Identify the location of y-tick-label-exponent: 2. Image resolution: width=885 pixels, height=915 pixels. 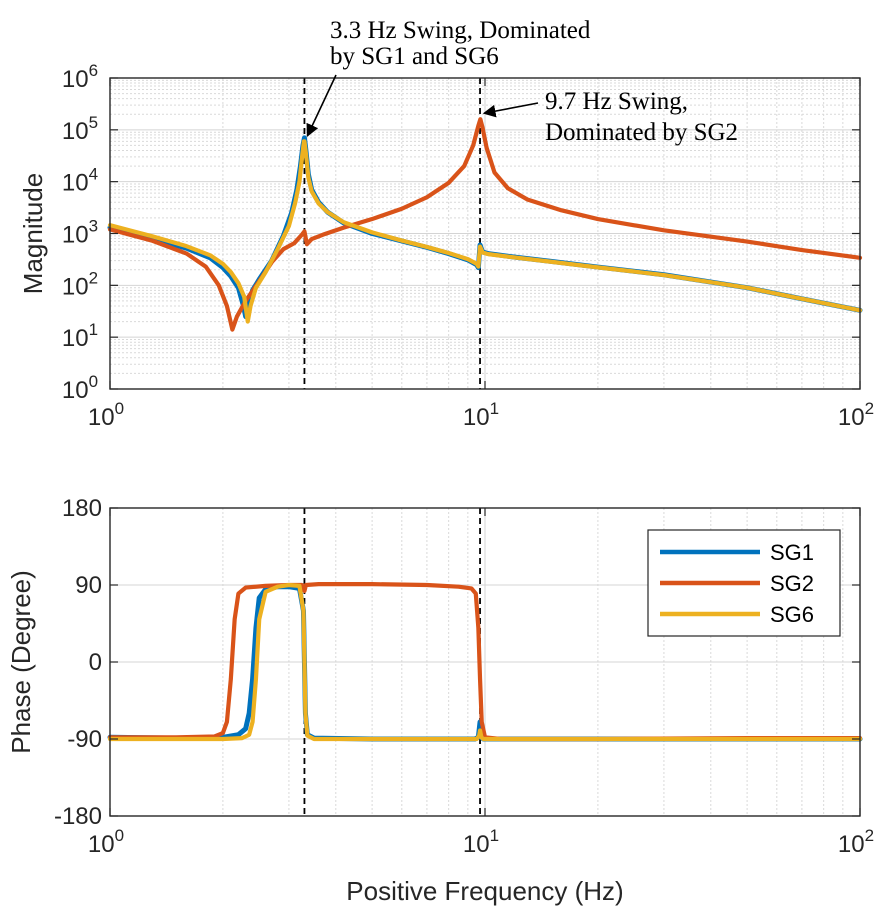
(93, 277).